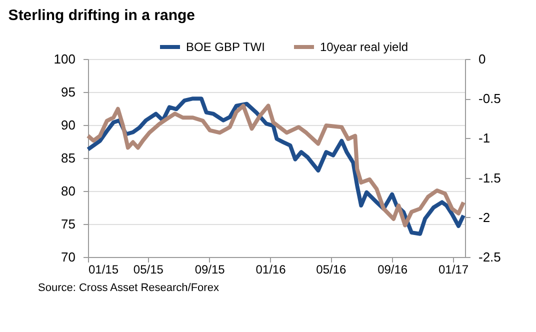 This screenshot has width=536, height=332. What do you see at coordinates (68, 224) in the screenshot?
I see `y-tick-label: 75` at bounding box center [68, 224].